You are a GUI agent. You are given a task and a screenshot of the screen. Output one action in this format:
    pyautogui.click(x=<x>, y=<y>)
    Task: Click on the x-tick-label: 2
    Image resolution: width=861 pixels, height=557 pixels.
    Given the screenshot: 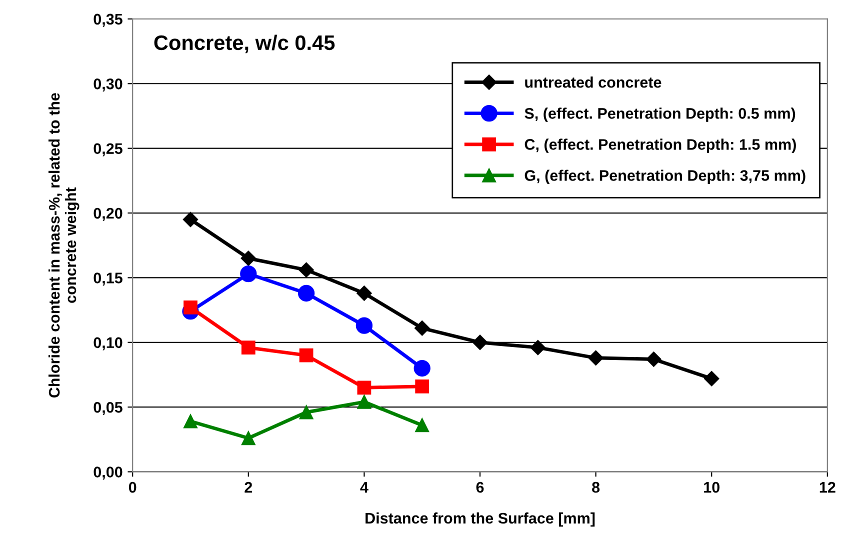 What is the action you would take?
    pyautogui.click(x=248, y=487)
    